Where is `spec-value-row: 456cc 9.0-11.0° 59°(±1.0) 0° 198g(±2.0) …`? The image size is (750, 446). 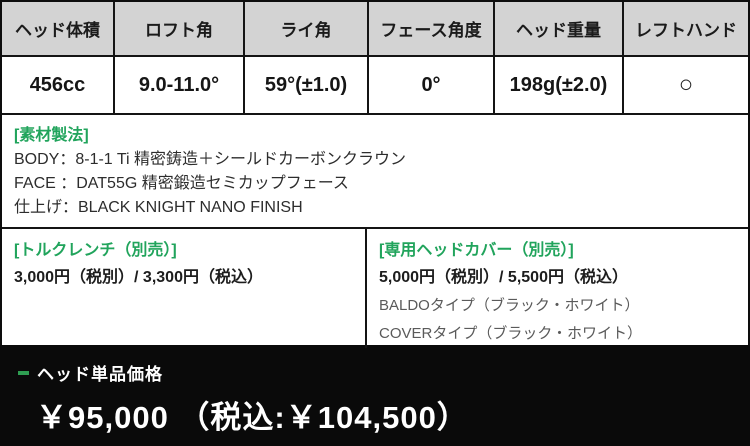 spec-value-row: 456cc 9.0-11.0° 59°(±1.0) 0° 198g(±2.0) … is located at coordinates (375, 86).